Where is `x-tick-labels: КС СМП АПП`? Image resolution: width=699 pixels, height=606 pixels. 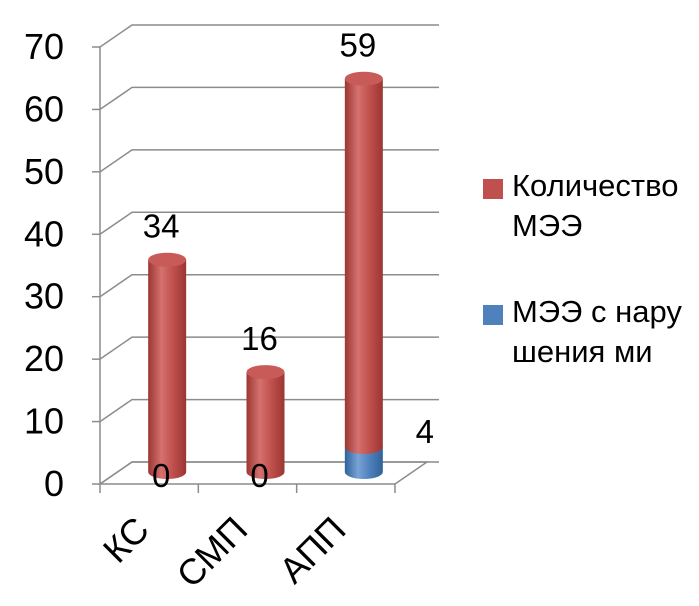
x-tick-labels: КС СМП АПП is located at coordinates (224, 552).